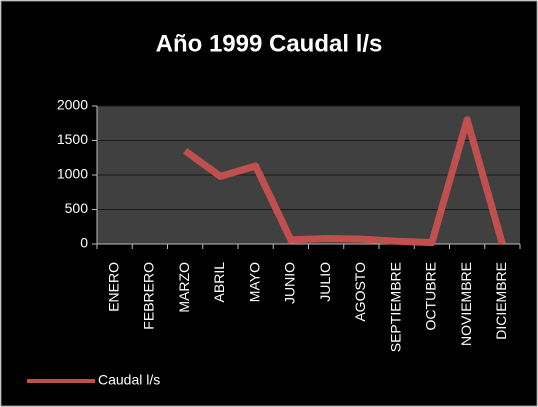  I want to click on x-tick-label: MAYO, so click(254, 282).